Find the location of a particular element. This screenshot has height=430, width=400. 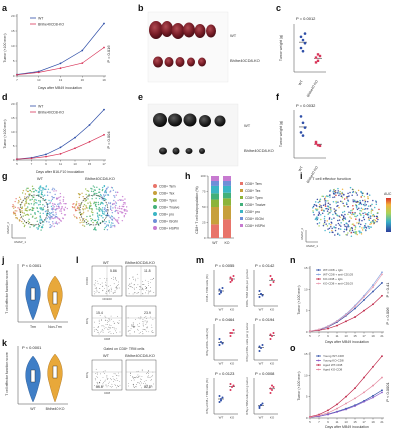

panel-k-ylabel: T cell effector function score is located at coordinates (7, 374).